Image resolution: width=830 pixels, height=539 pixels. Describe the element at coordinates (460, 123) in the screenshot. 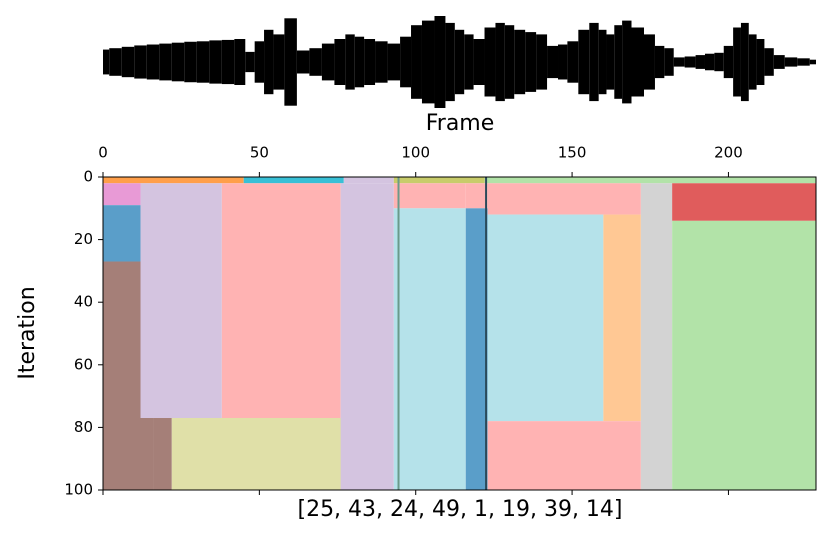

I see `x-axis-title: Frame` at that location.